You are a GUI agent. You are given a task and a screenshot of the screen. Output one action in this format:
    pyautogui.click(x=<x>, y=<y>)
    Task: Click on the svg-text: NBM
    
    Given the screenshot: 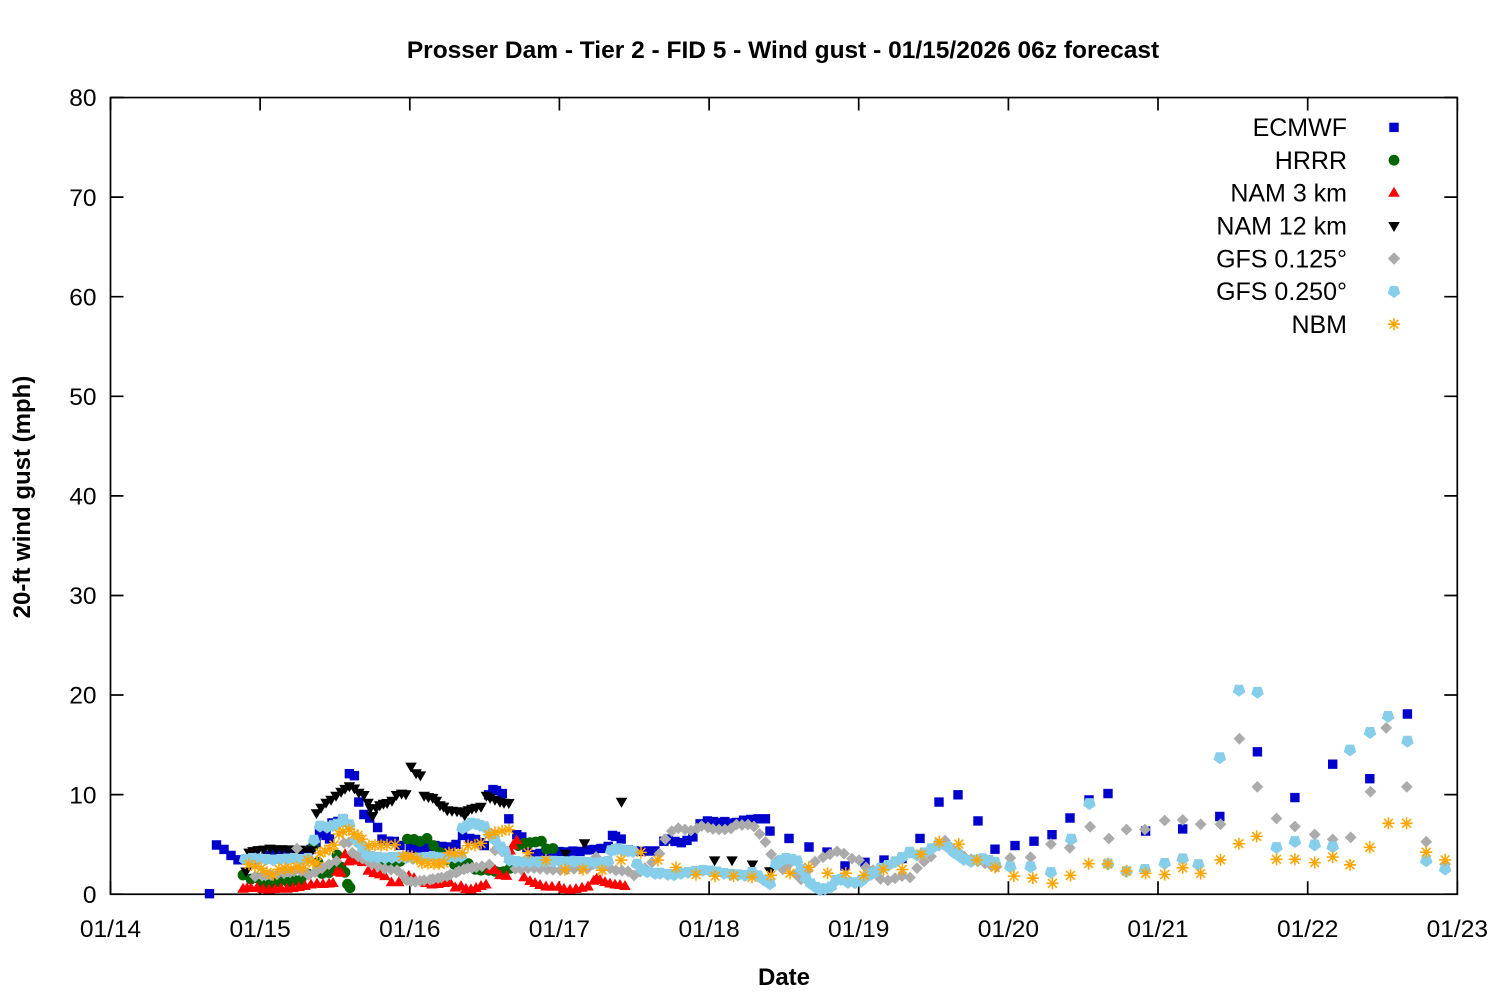 What is the action you would take?
    pyautogui.click(x=1319, y=325)
    